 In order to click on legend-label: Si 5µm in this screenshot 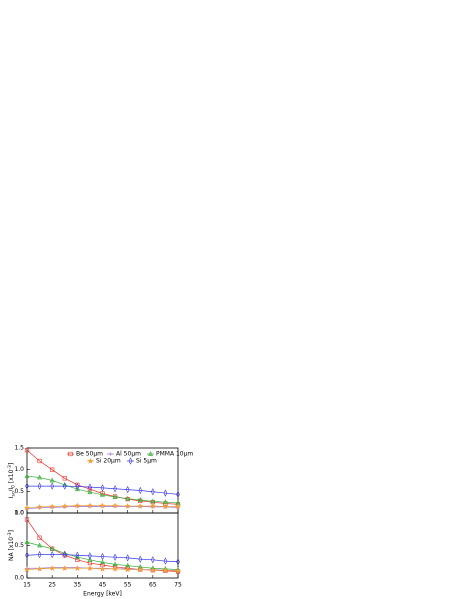, I will do `click(146, 461)`.